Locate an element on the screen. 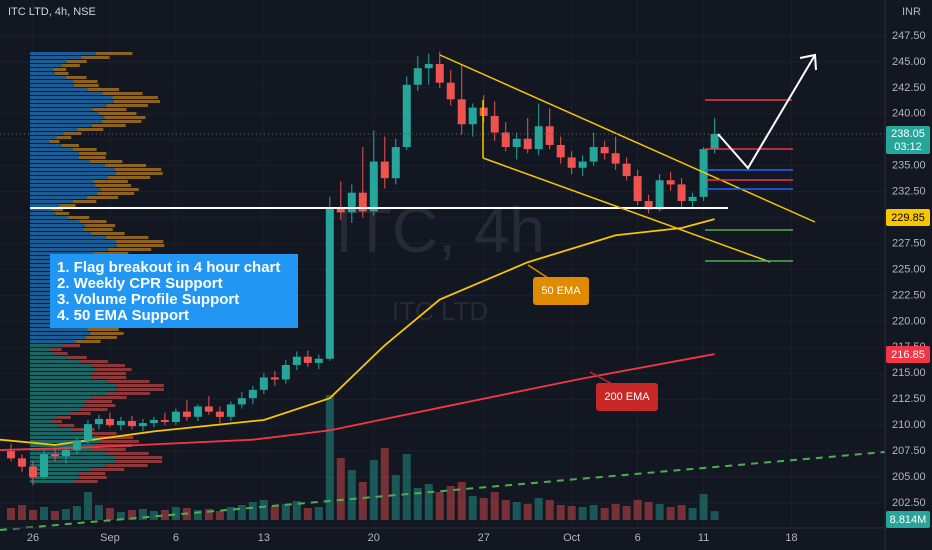 The height and width of the screenshot is (550, 932). ema200-price: 216.85 is located at coordinates (908, 355).